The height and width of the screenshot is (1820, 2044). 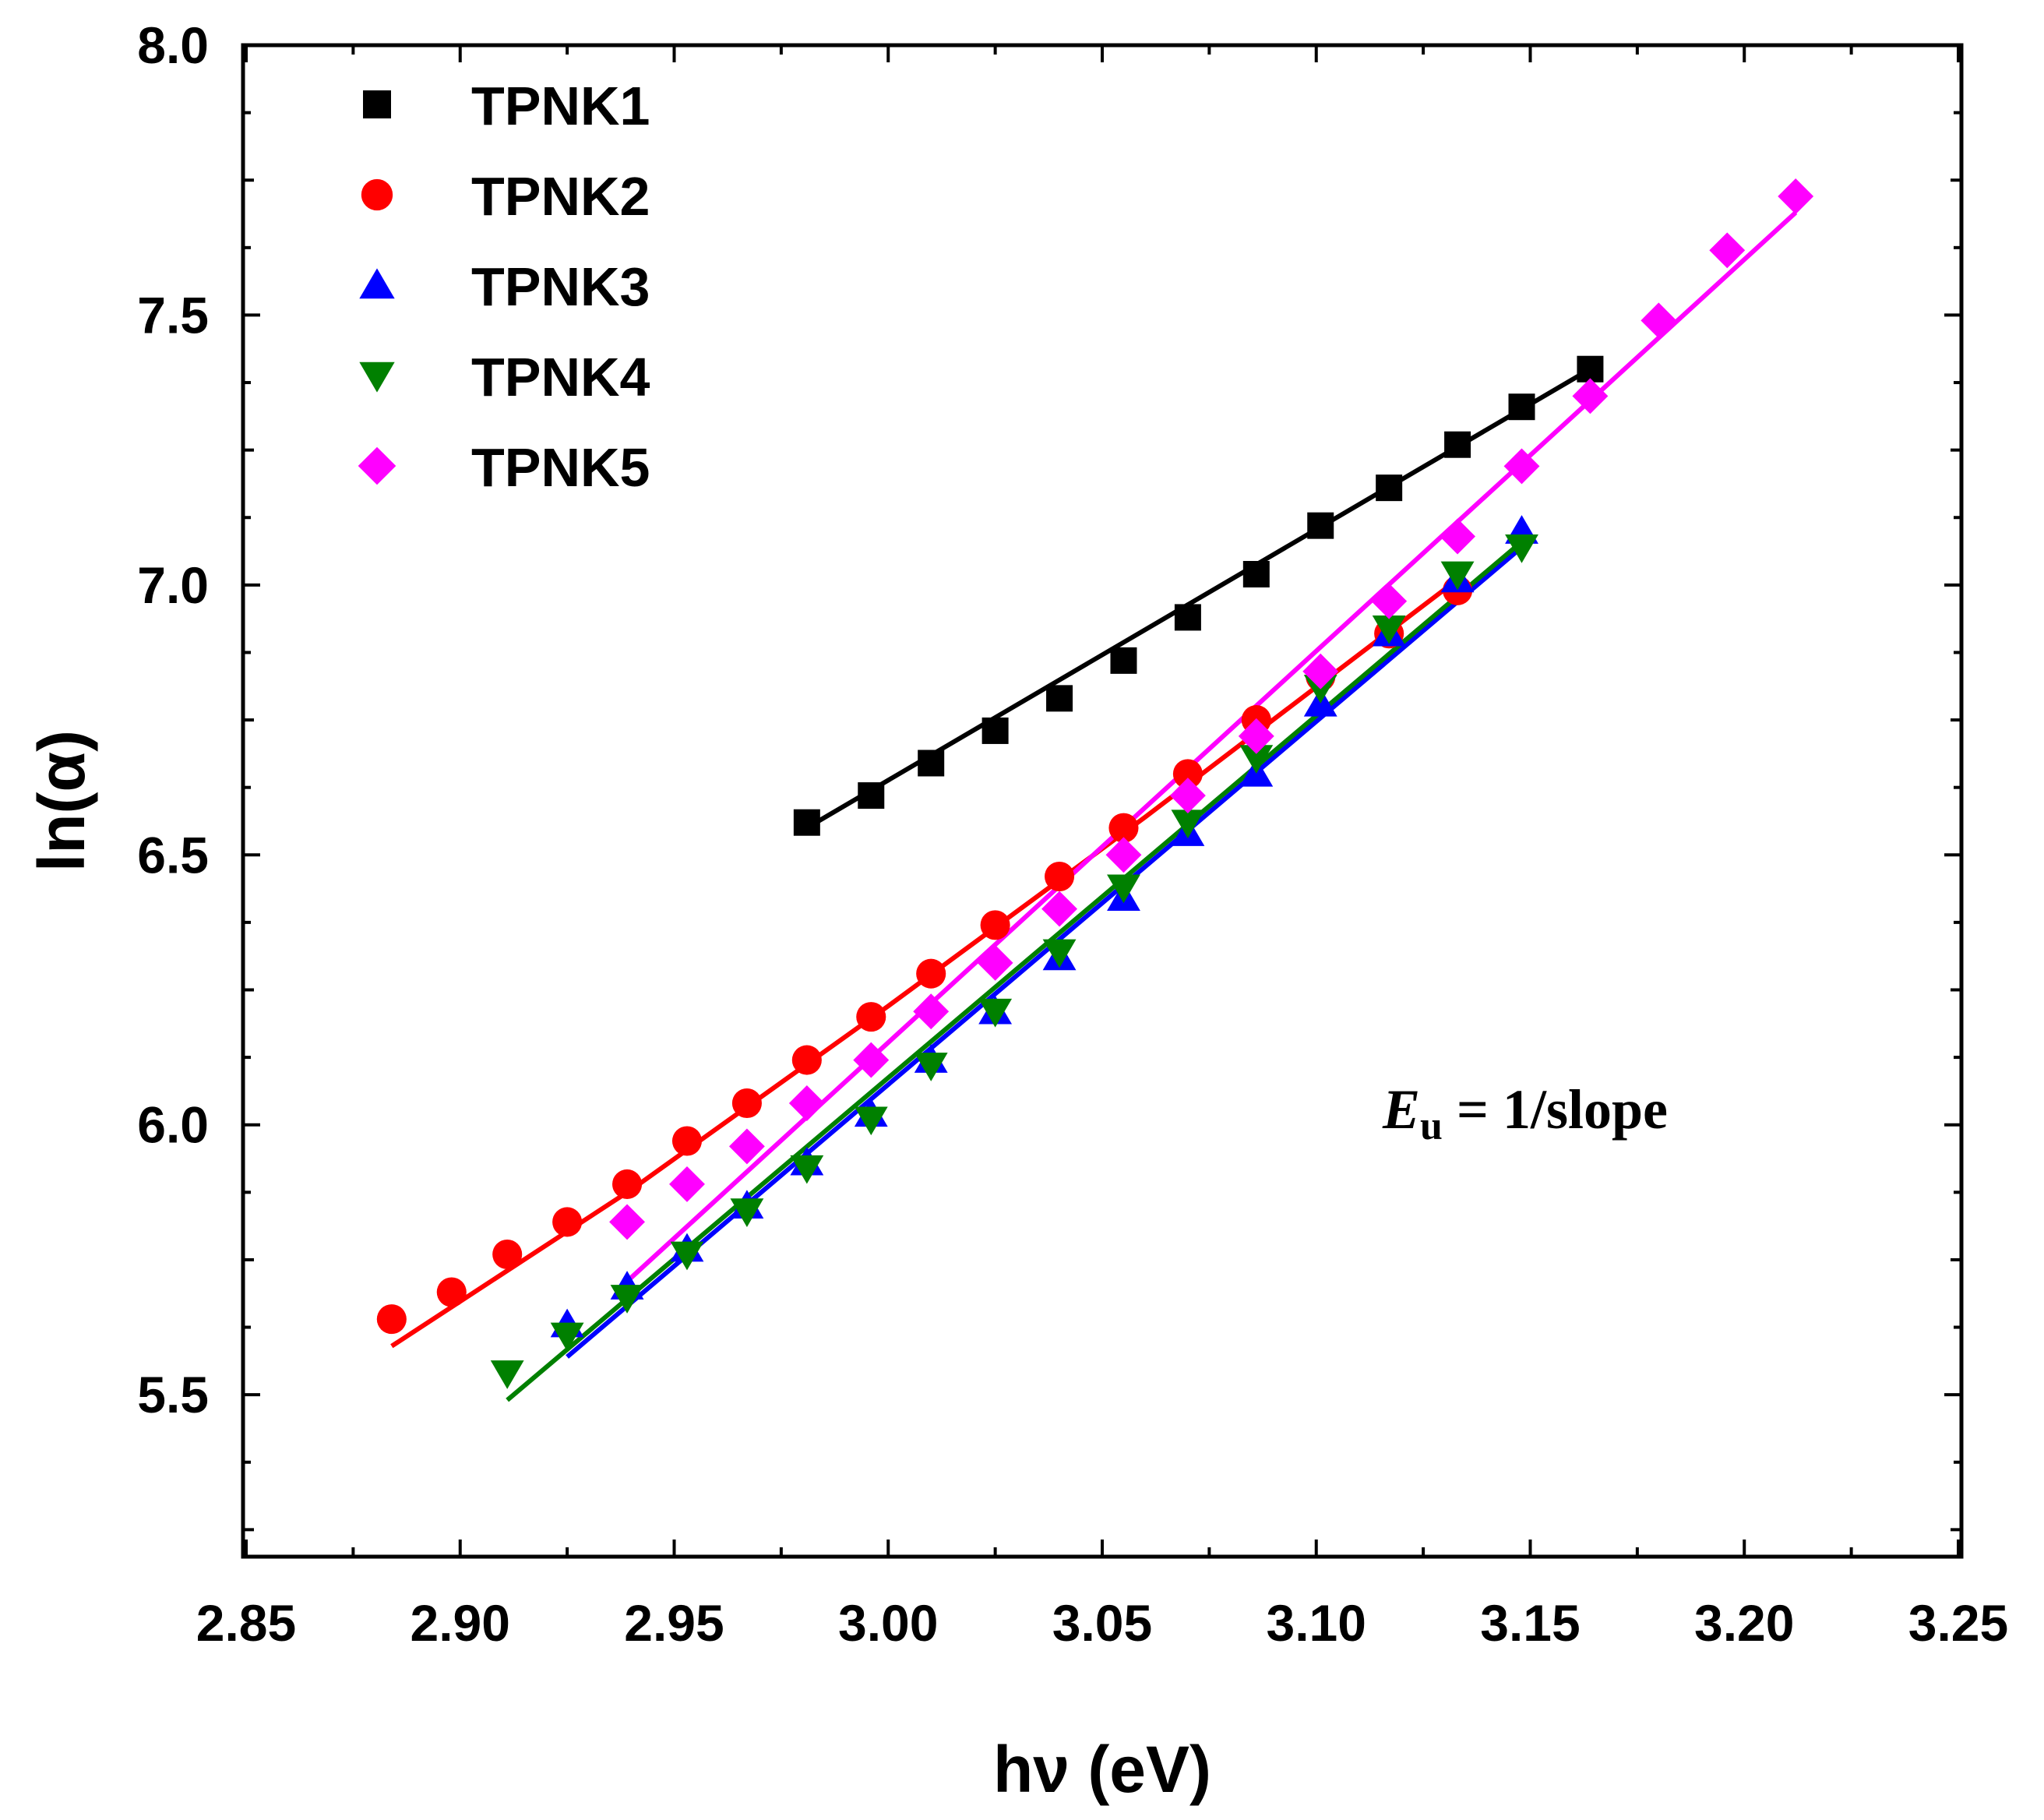 What do you see at coordinates (377, 283) in the screenshot?
I see `legend-marker-tpnk3` at bounding box center [377, 283].